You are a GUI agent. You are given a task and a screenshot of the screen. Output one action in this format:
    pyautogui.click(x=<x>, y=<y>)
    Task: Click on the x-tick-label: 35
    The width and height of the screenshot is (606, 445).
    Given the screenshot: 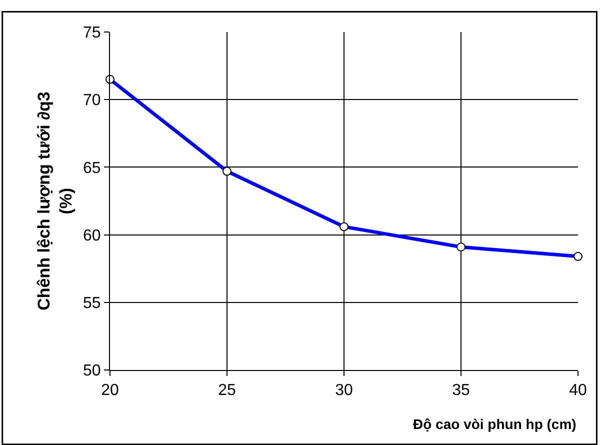 What is the action you would take?
    pyautogui.click(x=461, y=391)
    